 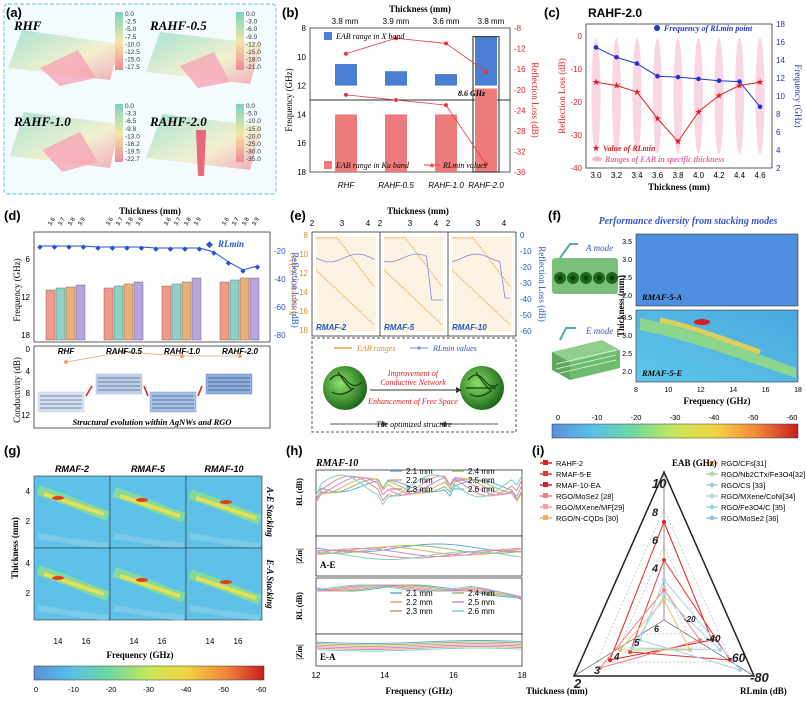 What do you see at coordinates (336, 463) in the screenshot?
I see `panel-h-title: RMAF-10` at bounding box center [336, 463].